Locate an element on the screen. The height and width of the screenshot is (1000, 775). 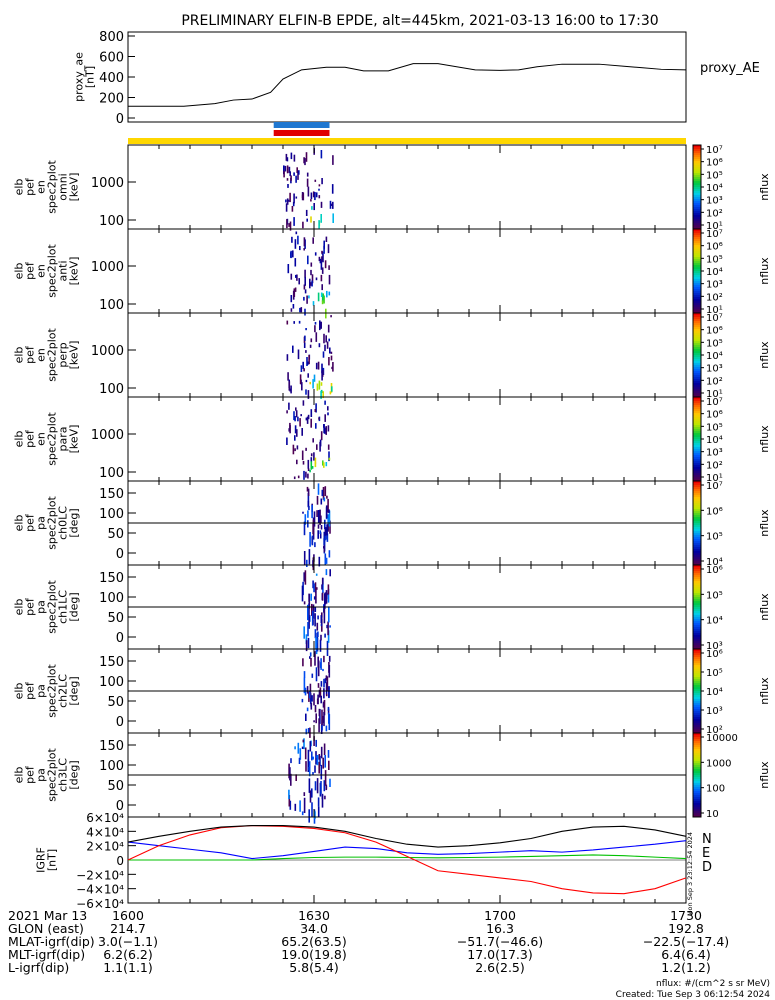
ylabel-en-perp-line: pef is located at coordinates (30, 354).